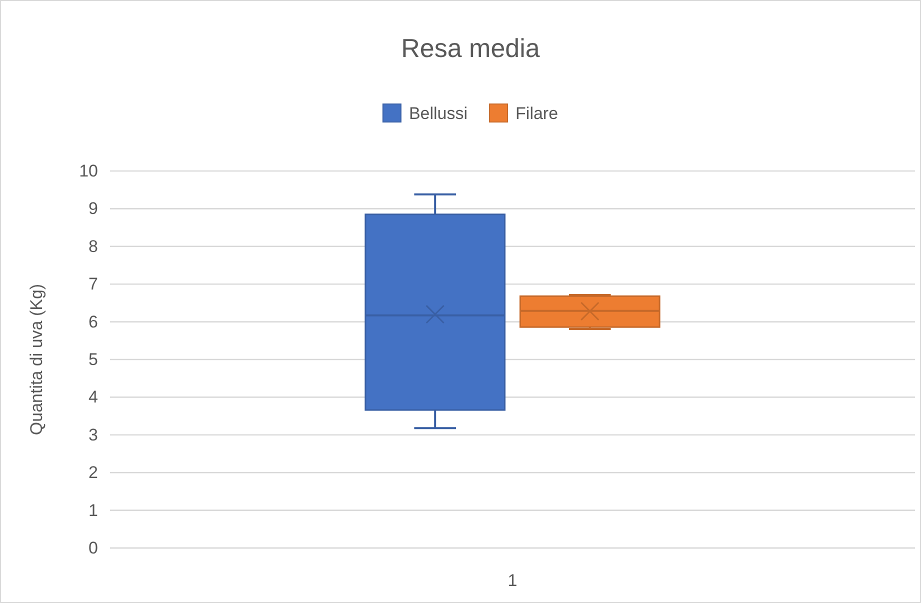 Image resolution: width=921 pixels, height=603 pixels. What do you see at coordinates (93, 246) in the screenshot?
I see `y-tick-label: 8` at bounding box center [93, 246].